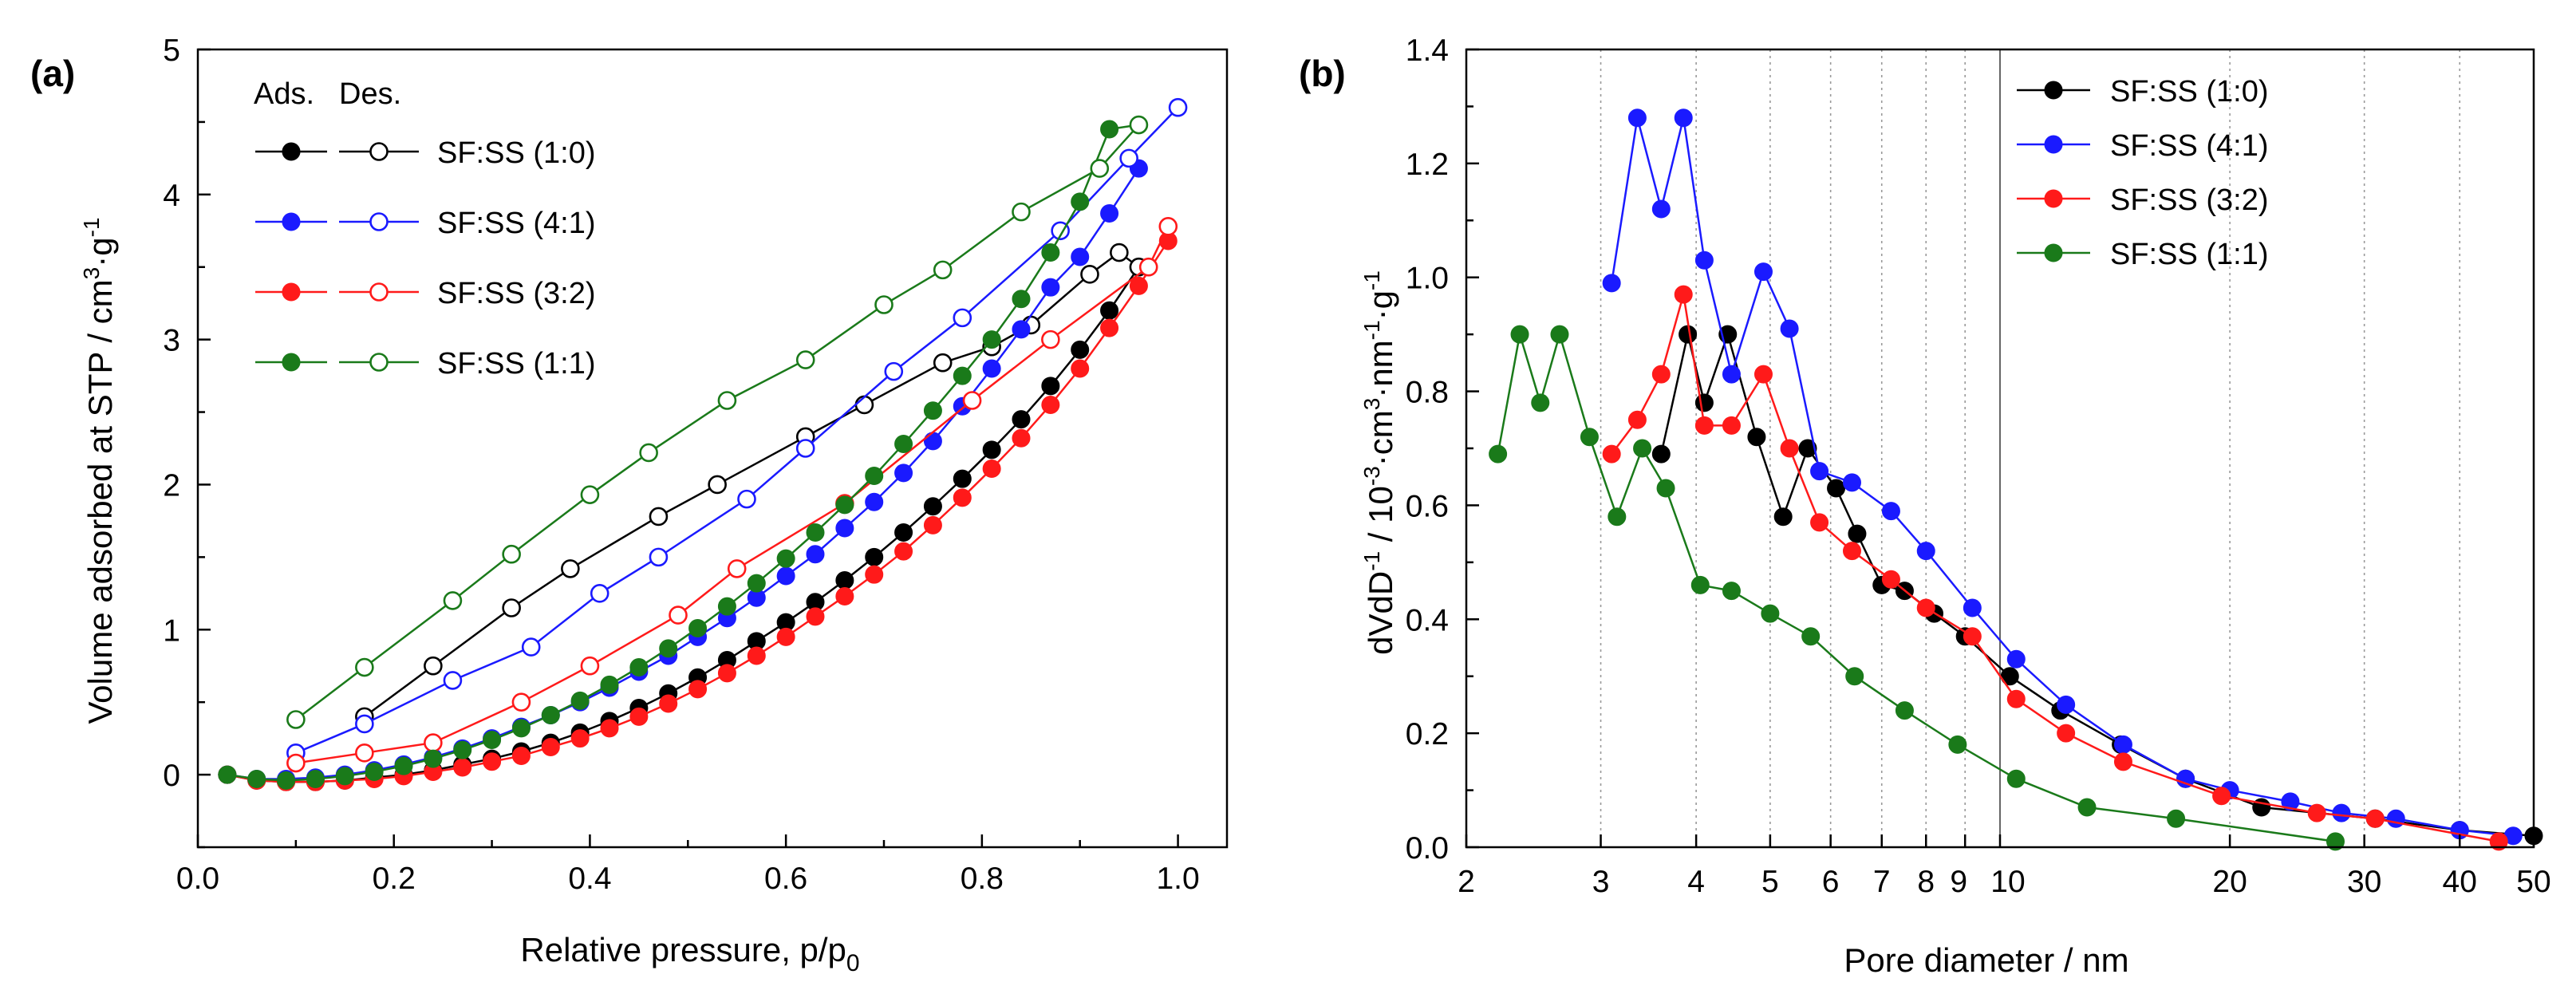  Describe the element at coordinates (172, 51) in the screenshot. I see `panel-a-y-tick-label: 5` at that location.